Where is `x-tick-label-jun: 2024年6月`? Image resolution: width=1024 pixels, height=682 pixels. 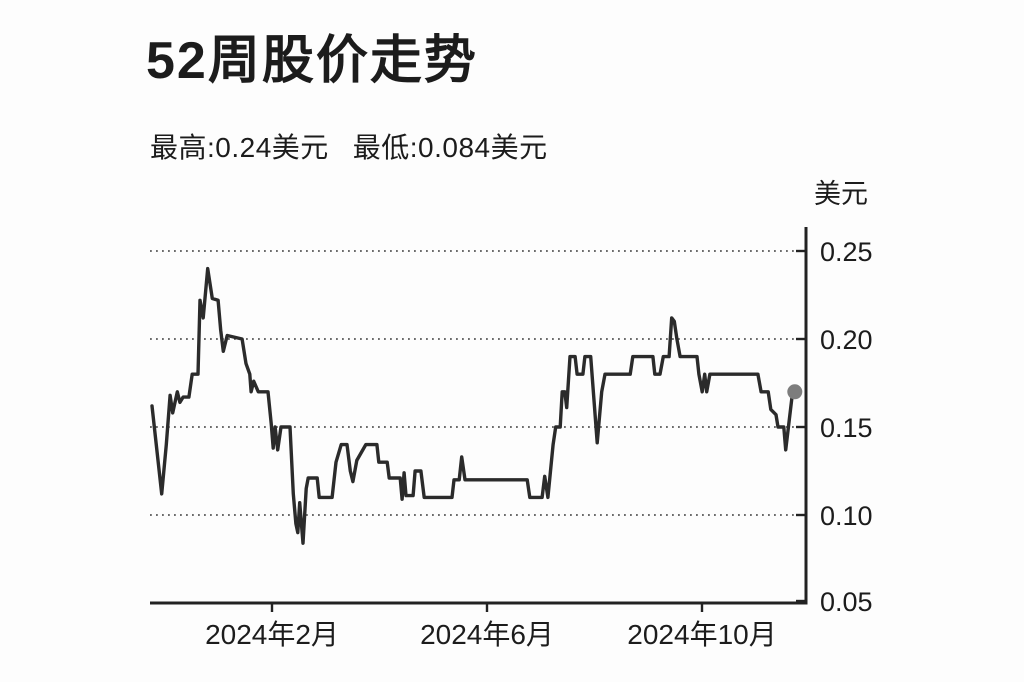
x-tick-label-jun: 2024年6月 is located at coordinates (487, 634).